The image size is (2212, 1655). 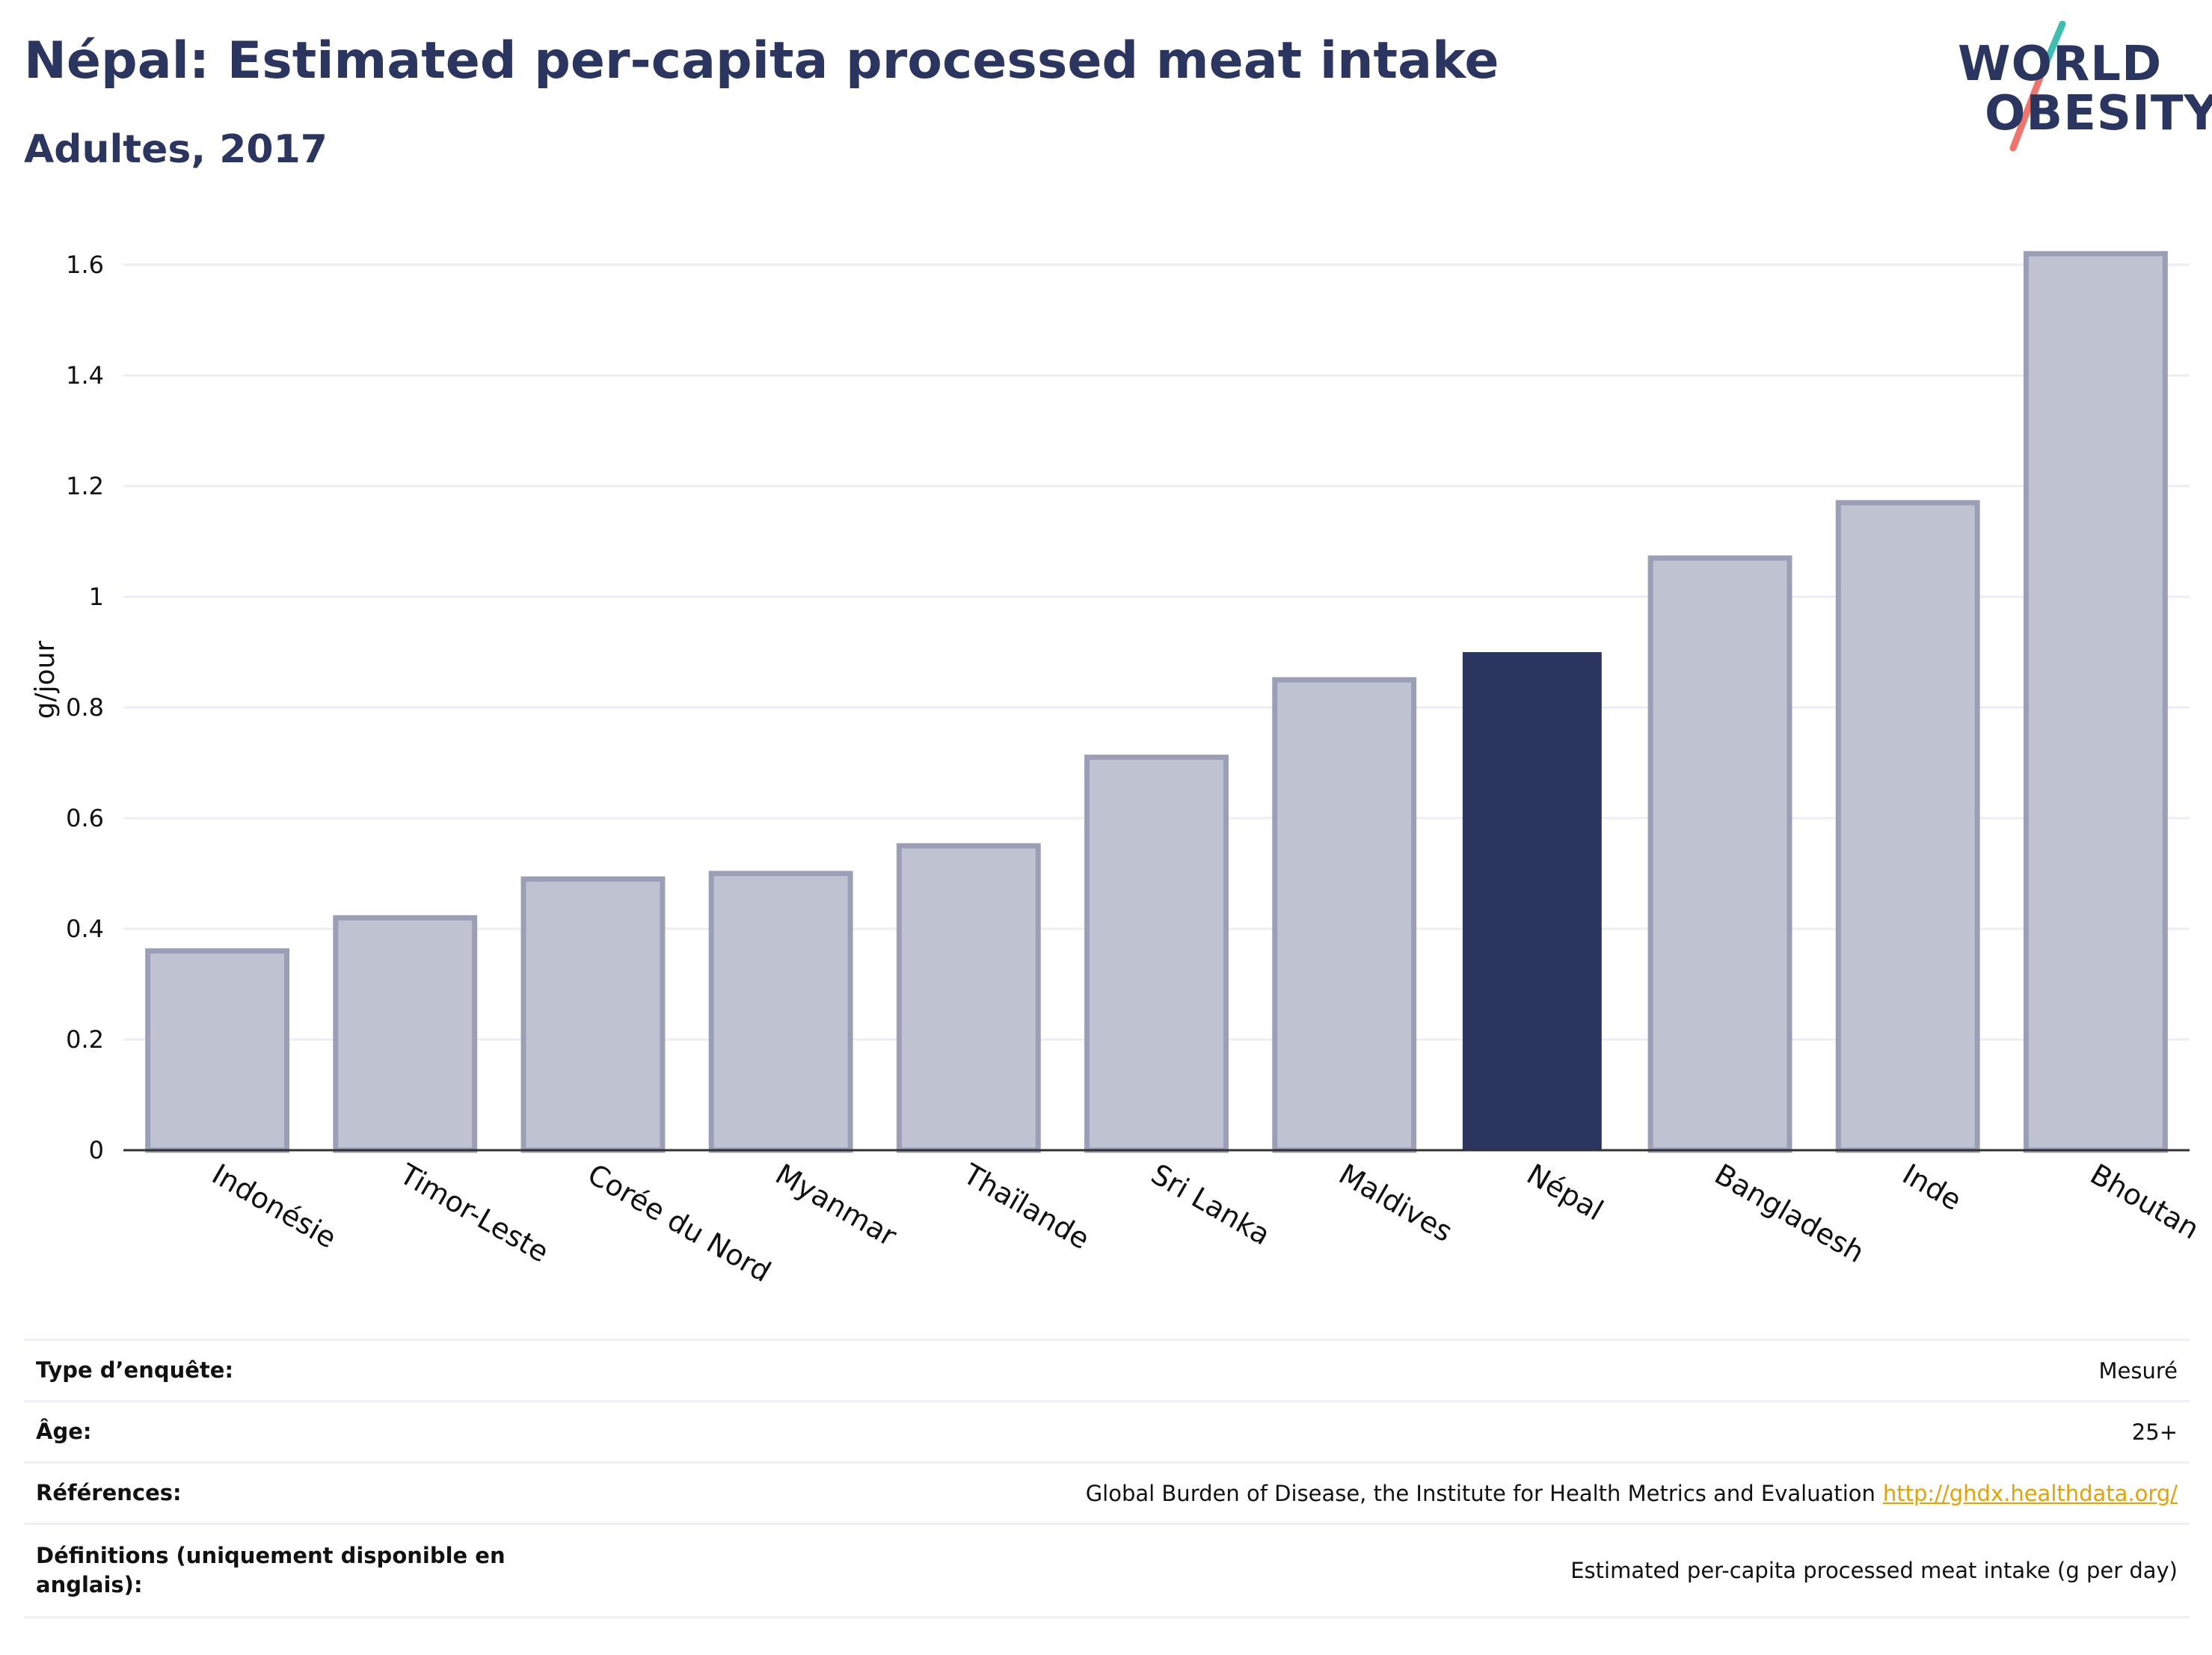 What do you see at coordinates (2098, 113) in the screenshot?
I see `logo-word-obesity: OBESITY` at bounding box center [2098, 113].